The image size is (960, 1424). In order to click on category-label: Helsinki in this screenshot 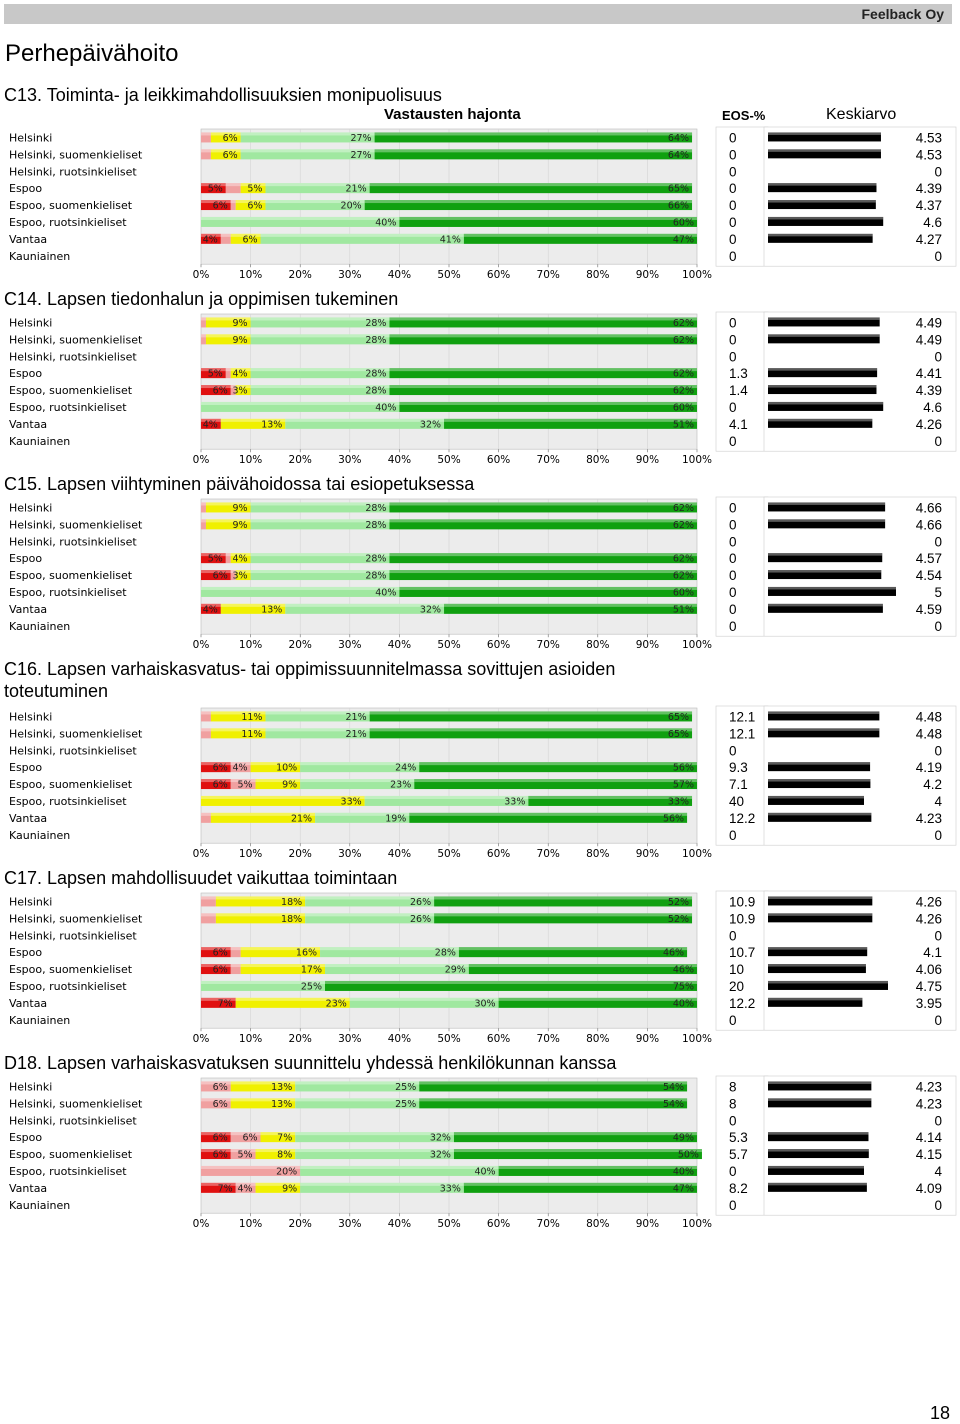, I will do `click(30, 507)`.